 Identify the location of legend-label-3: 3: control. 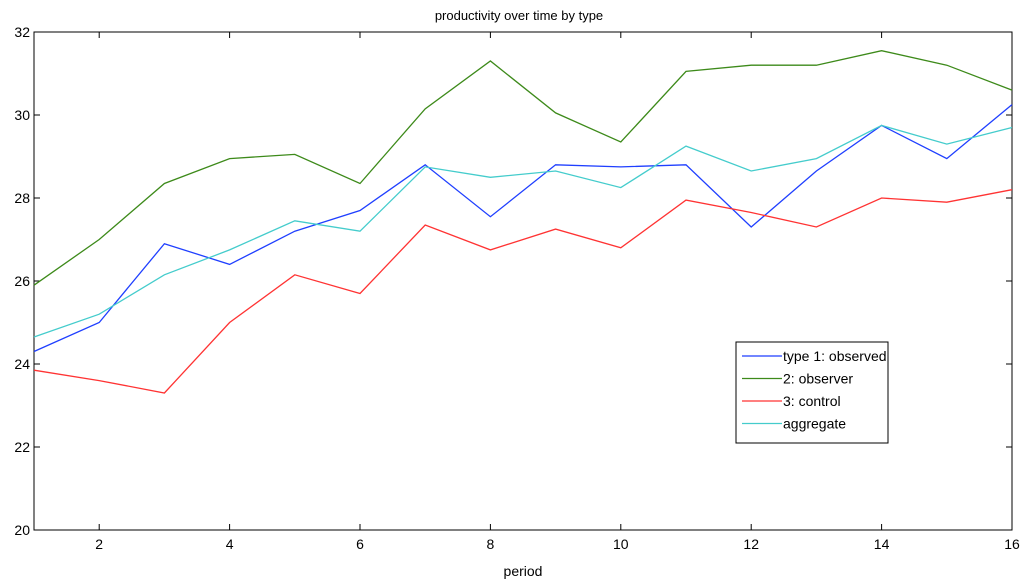
(812, 401).